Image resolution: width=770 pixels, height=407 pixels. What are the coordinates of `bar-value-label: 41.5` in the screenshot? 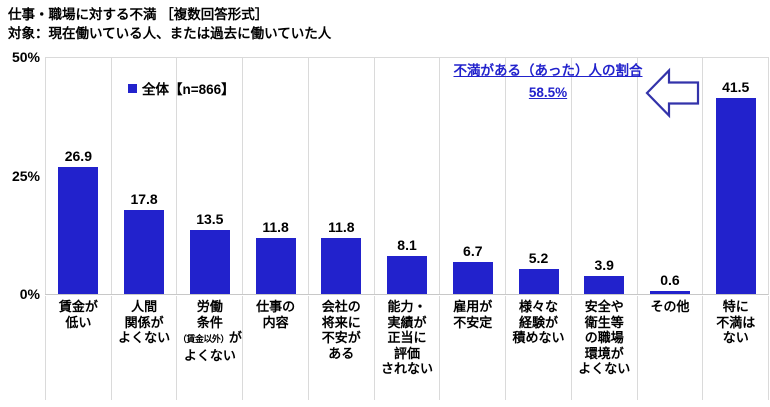 It's located at (736, 87).